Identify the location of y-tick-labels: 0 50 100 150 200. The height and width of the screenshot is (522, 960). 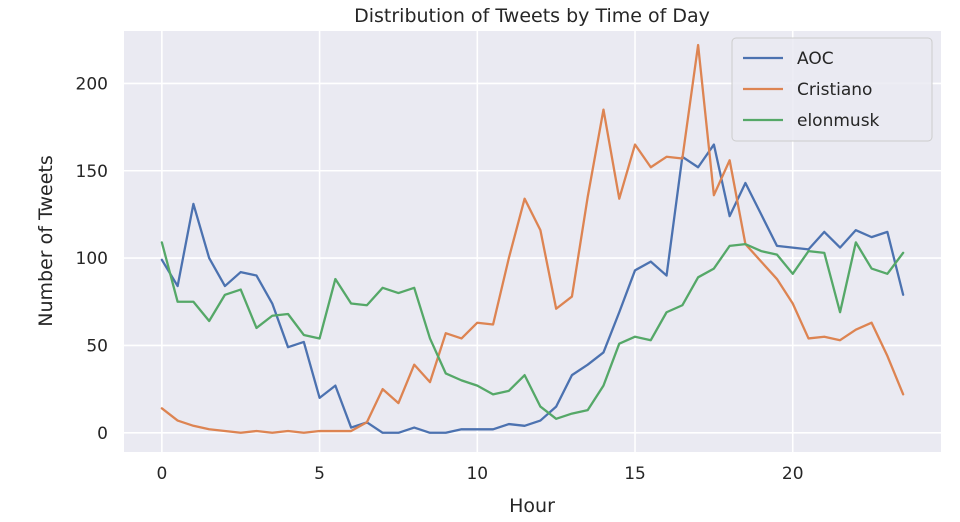
(92, 258).